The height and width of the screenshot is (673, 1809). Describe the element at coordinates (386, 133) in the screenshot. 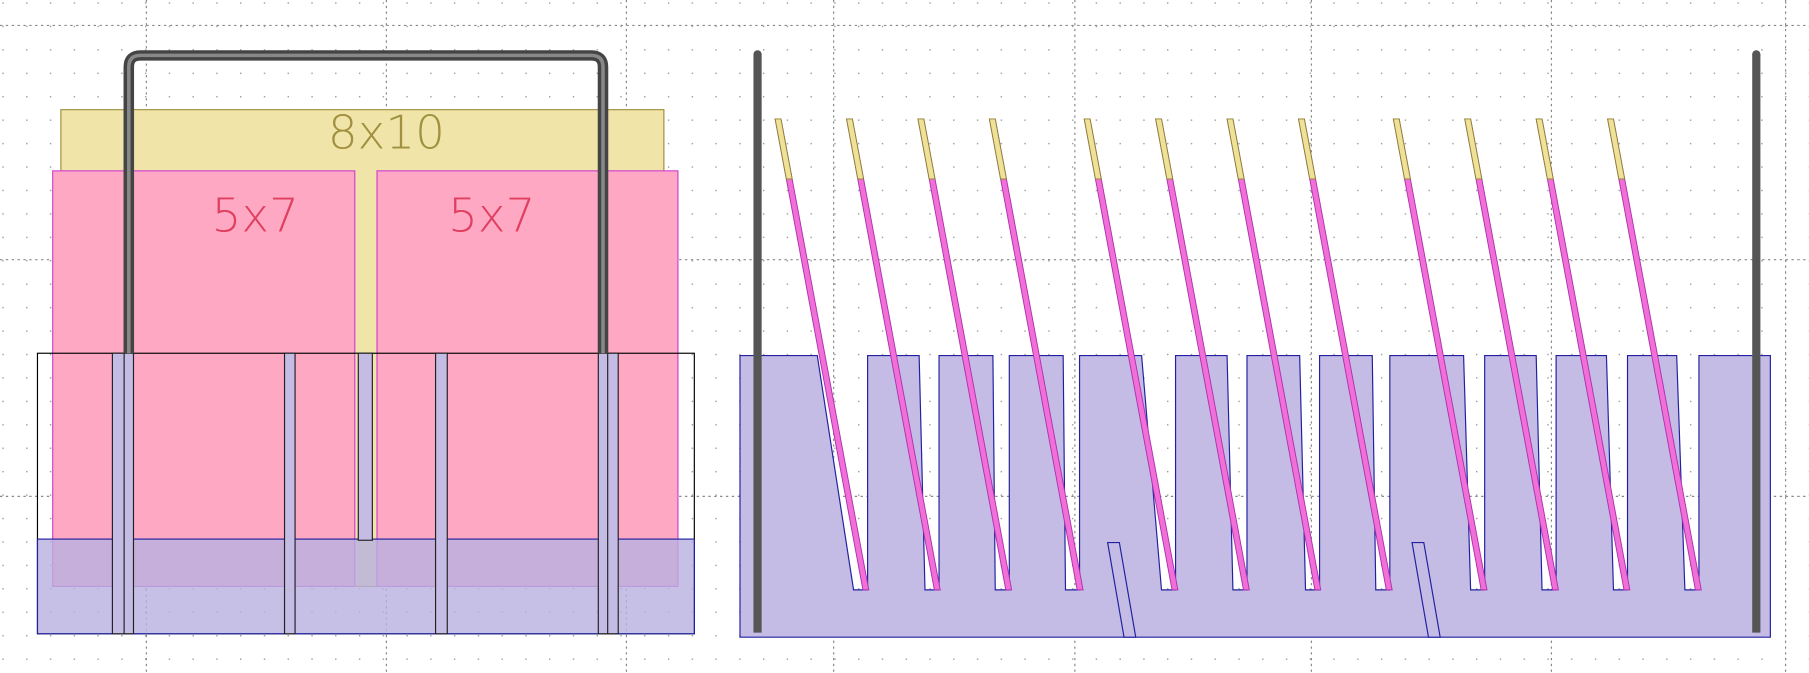

I see `frame-label: 8x10` at that location.